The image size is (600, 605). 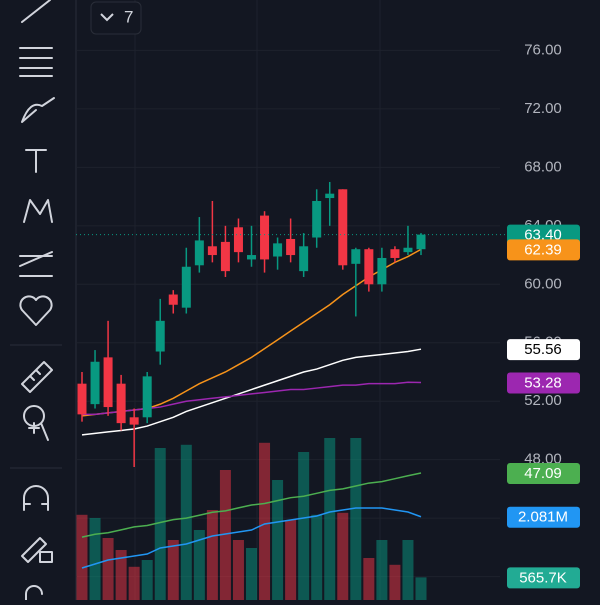 I want to click on y-tick-label: 52.00, so click(x=543, y=400).